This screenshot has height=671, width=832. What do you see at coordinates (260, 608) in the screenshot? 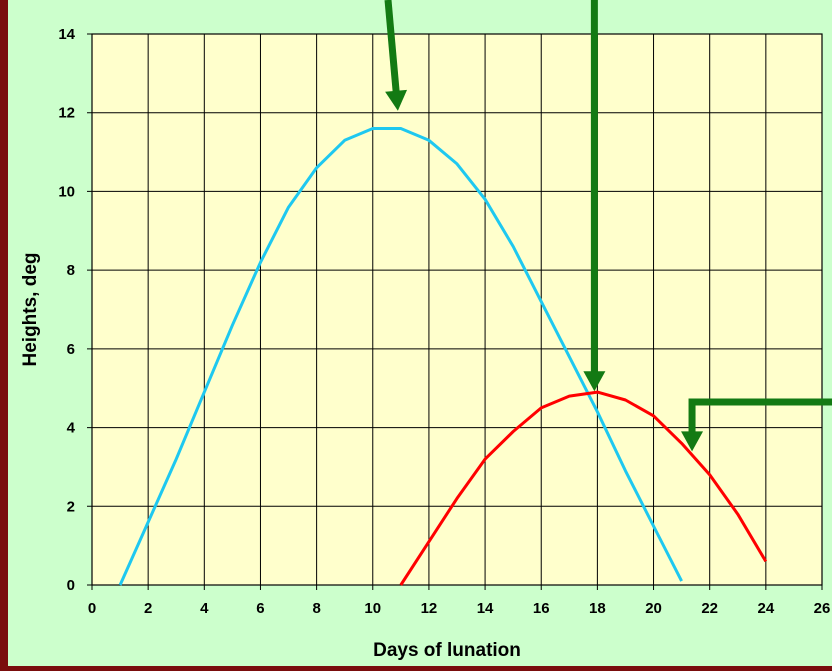
I see `x-tick-label: 6` at bounding box center [260, 608].